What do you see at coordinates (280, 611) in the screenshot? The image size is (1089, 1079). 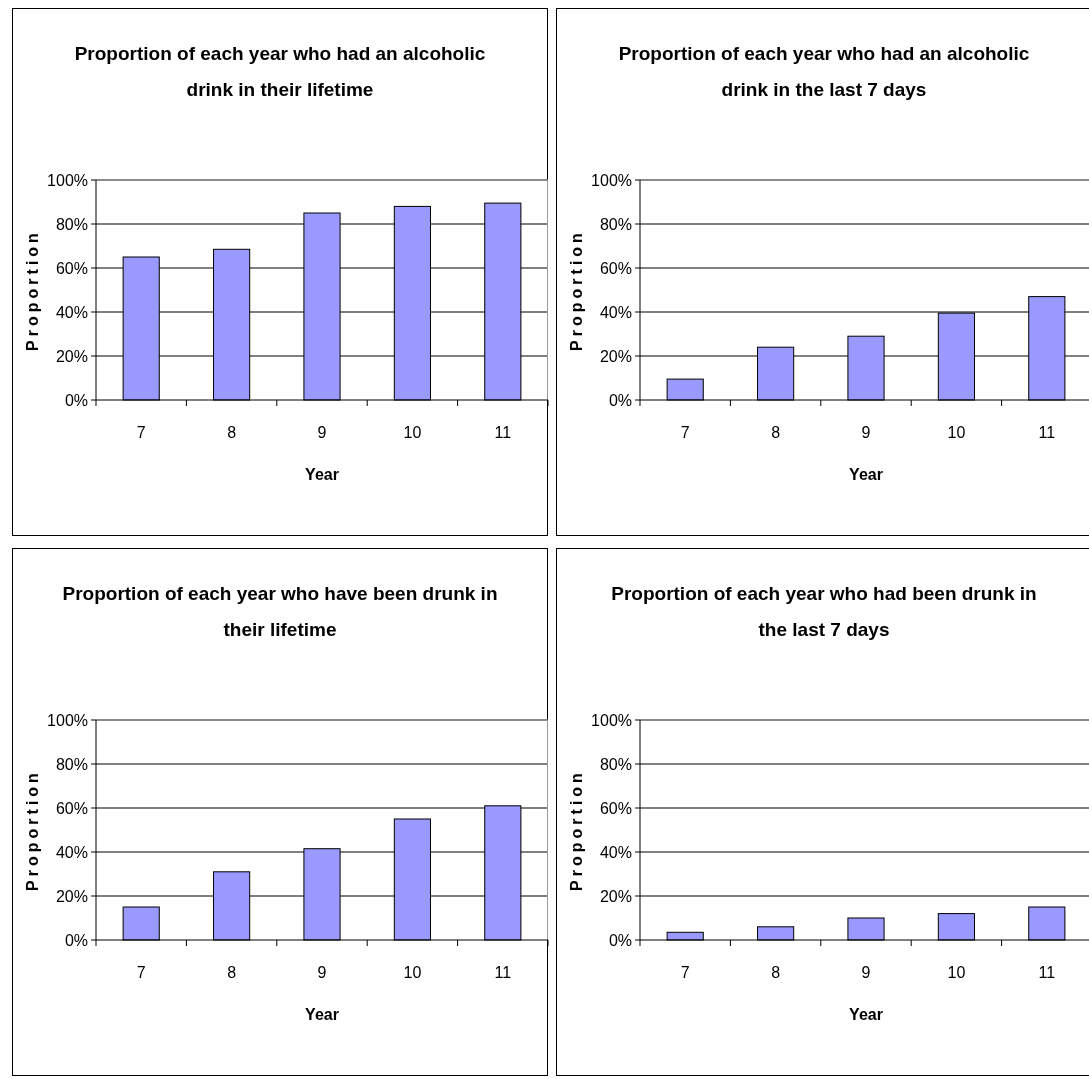 I see `chart-title: Proportion of each year who have been drunk in their lifetime` at bounding box center [280, 611].